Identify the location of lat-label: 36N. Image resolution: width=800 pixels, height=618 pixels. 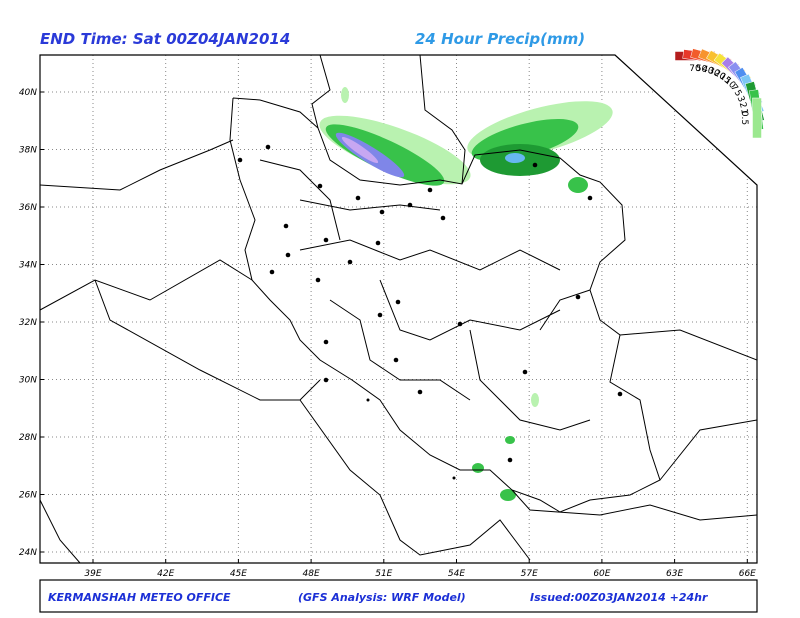
(28, 208).